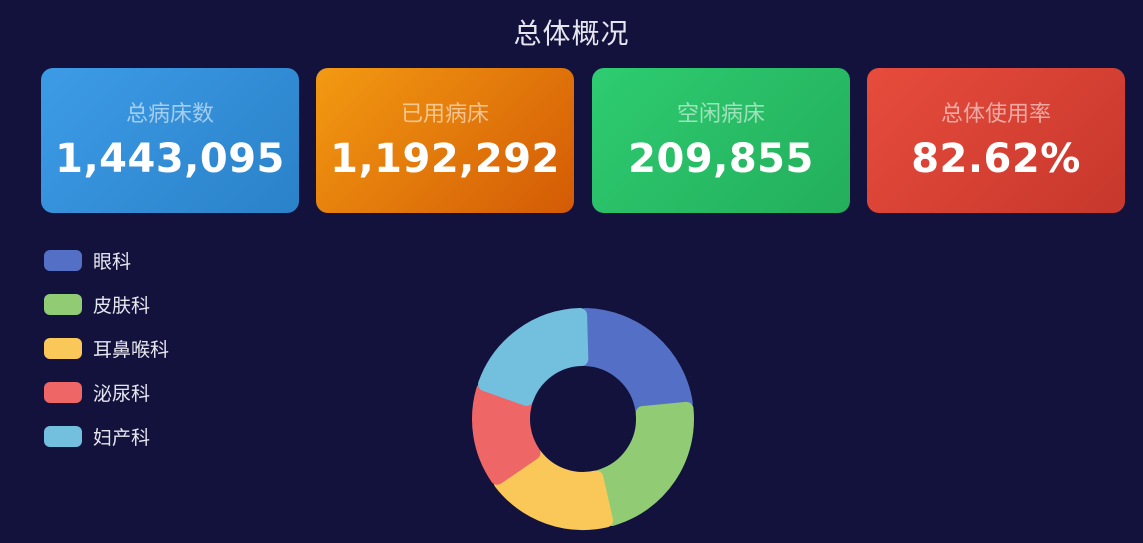 Image resolution: width=1143 pixels, height=543 pixels. I want to click on legend-label: 耳鼻喉科, so click(131, 349).